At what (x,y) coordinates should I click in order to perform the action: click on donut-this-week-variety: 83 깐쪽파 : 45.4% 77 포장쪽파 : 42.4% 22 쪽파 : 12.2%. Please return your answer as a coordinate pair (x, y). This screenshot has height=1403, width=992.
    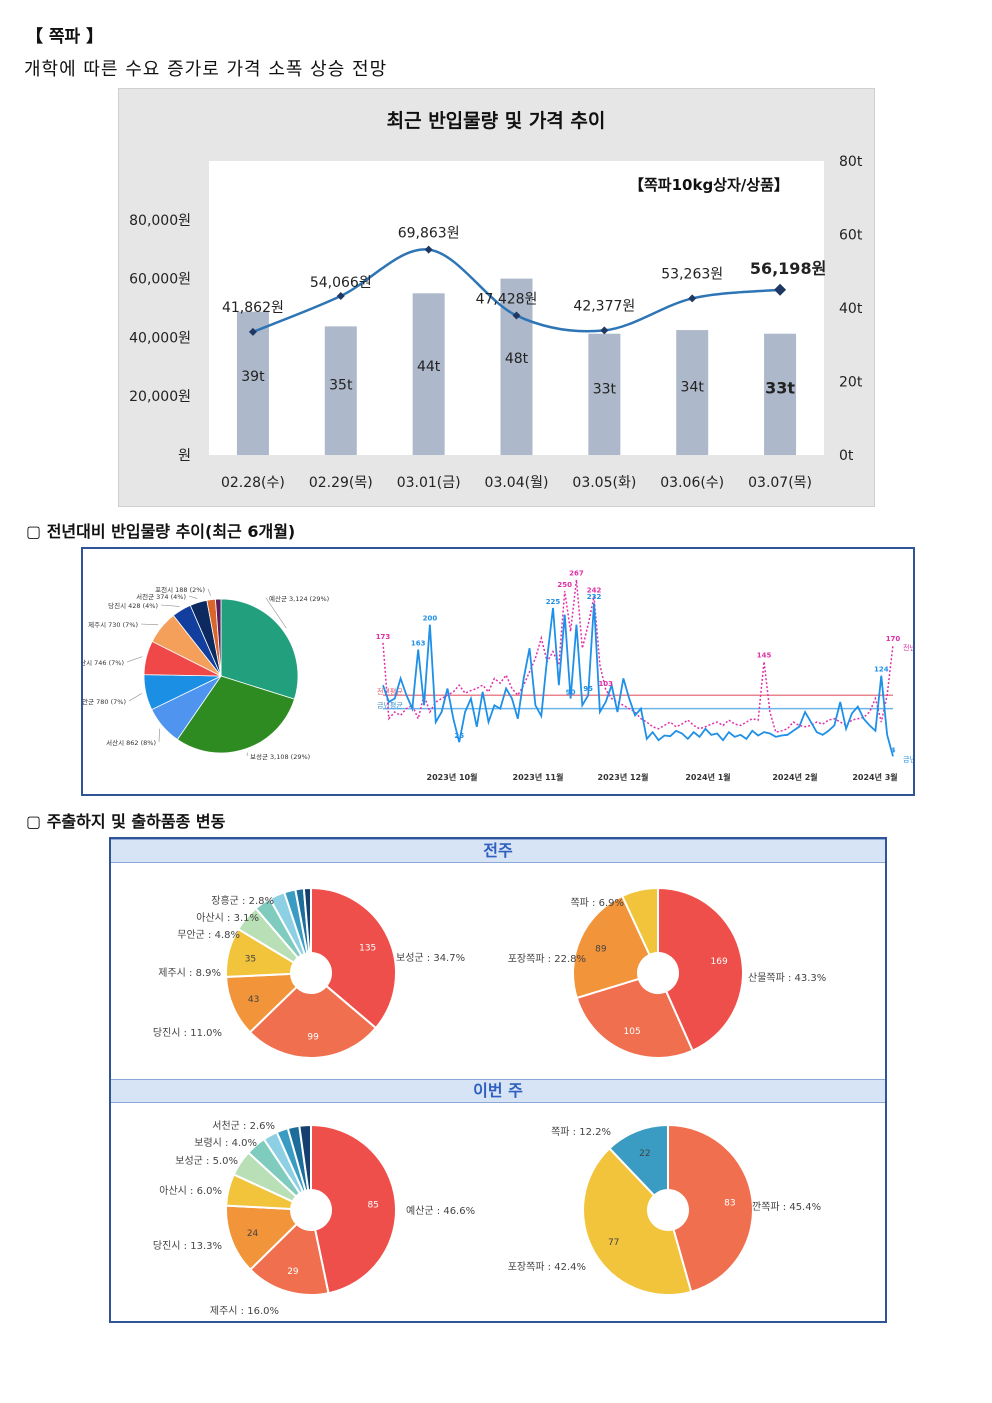
    Looking at the image, I should click on (664, 1209).